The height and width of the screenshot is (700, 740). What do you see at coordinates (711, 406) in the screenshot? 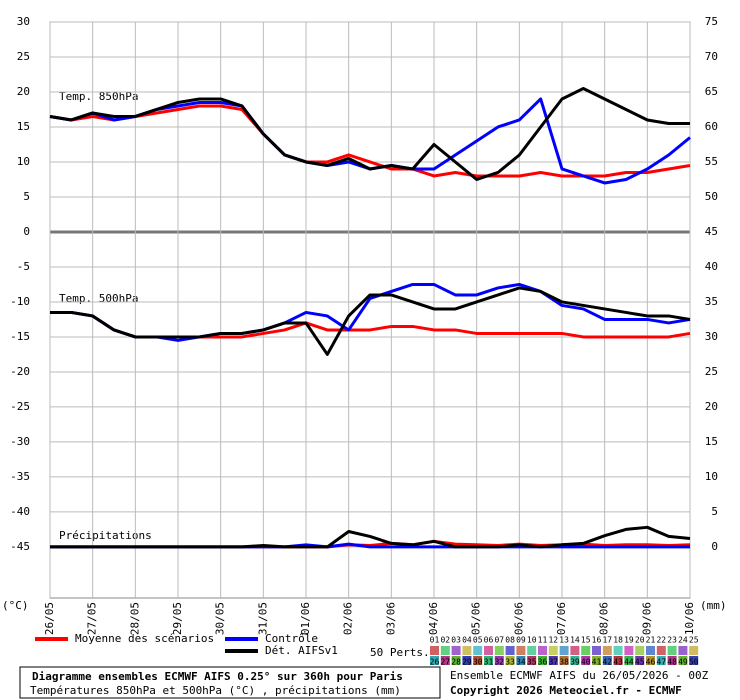
I see `y2-tick-label: 20` at bounding box center [711, 406].